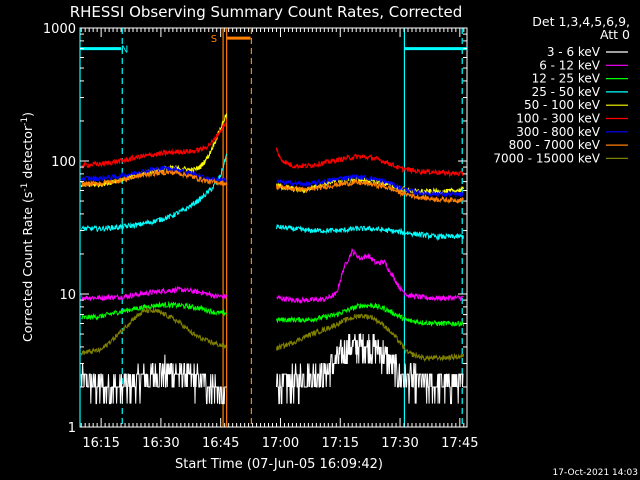  I want to click on timestamp: 17-Oct-2021 14:03, so click(595, 473).